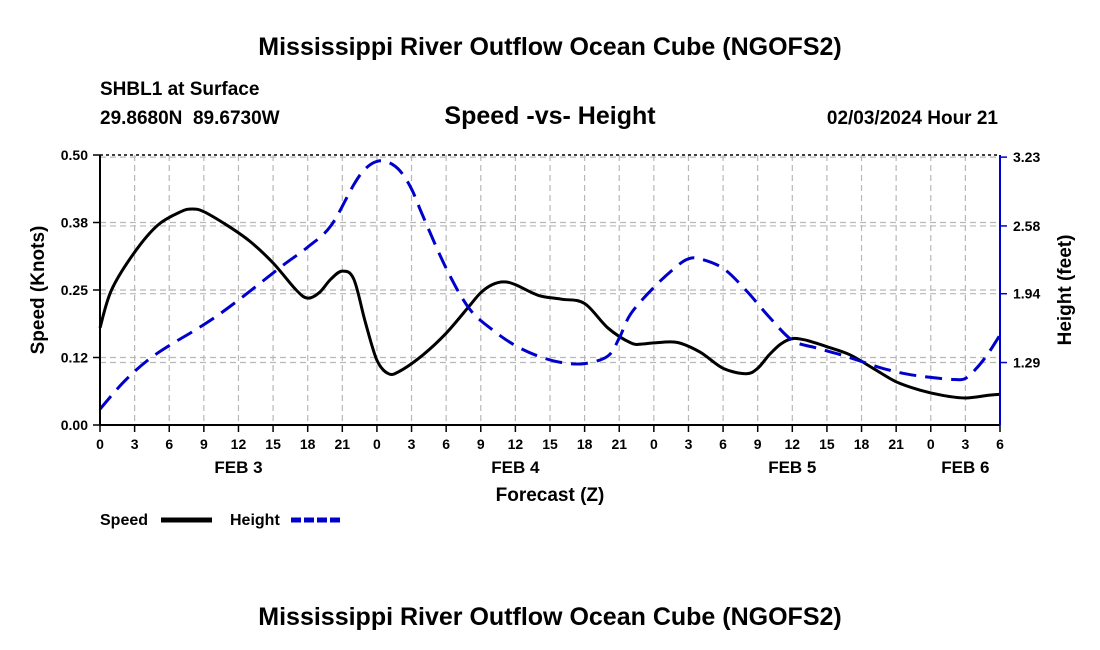 Image resolution: width=1100 pixels, height=650 pixels. I want to click on y2-tick-label: 3.23, so click(1026, 157).